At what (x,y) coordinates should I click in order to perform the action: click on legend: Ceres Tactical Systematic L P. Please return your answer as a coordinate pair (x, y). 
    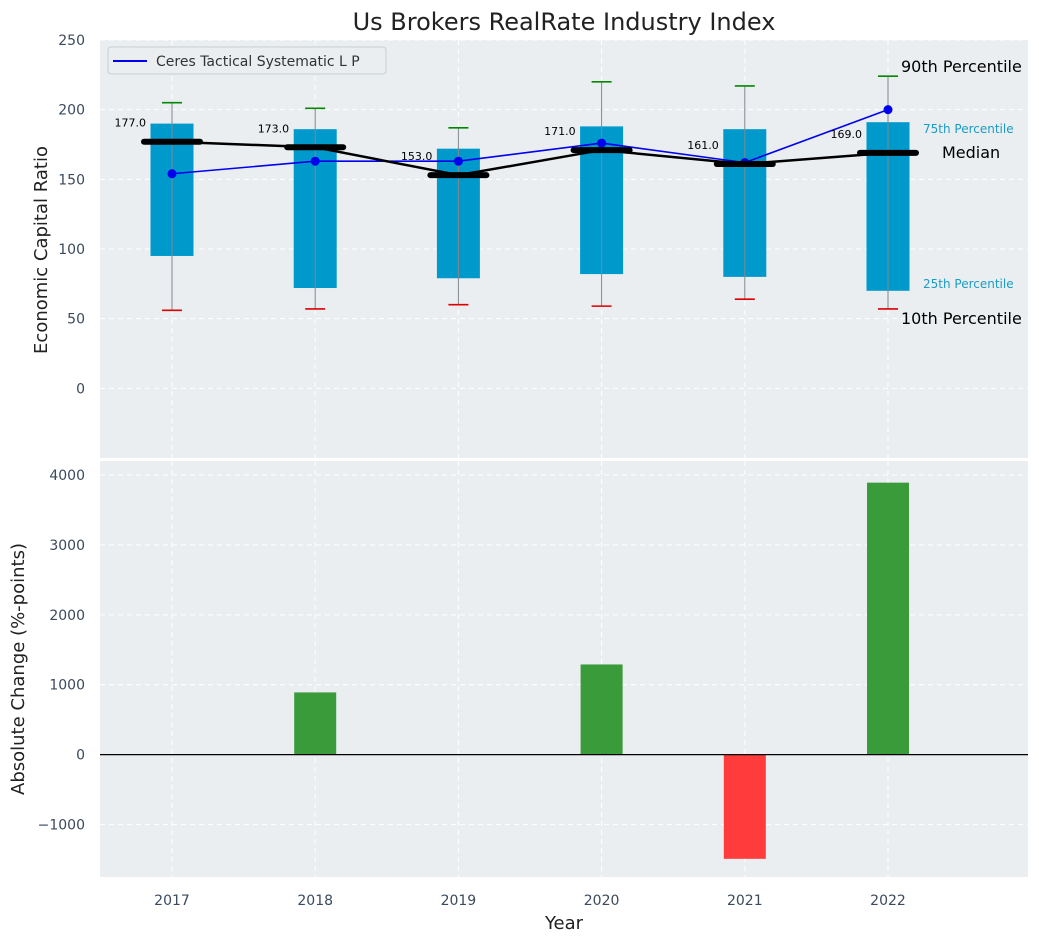
    Looking at the image, I should click on (247, 60).